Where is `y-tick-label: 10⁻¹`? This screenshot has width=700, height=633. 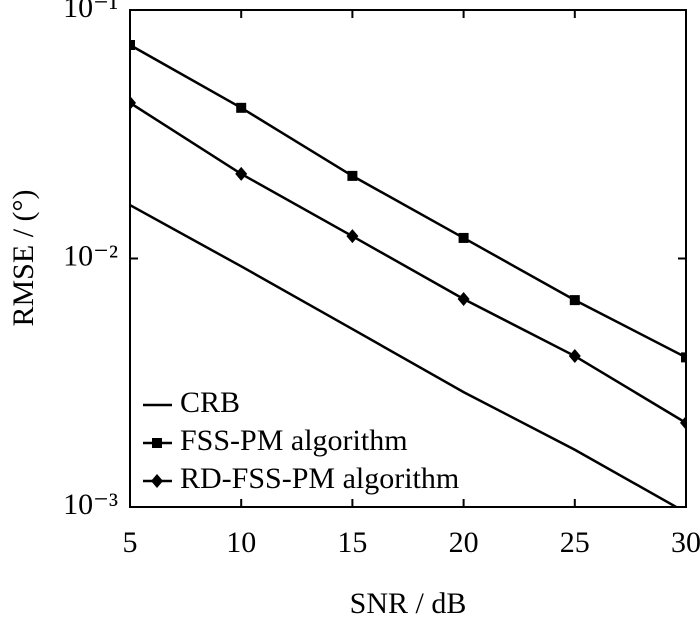 y-tick-label: 10⁻¹ is located at coordinates (90, 12).